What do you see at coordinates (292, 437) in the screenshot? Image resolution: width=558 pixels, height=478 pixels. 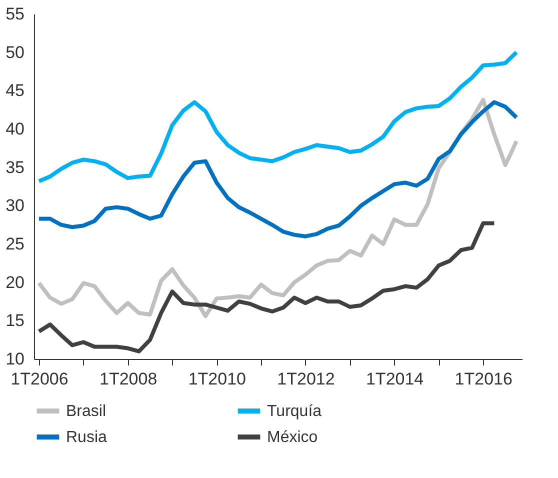 I see `legend-label: México` at bounding box center [292, 437].